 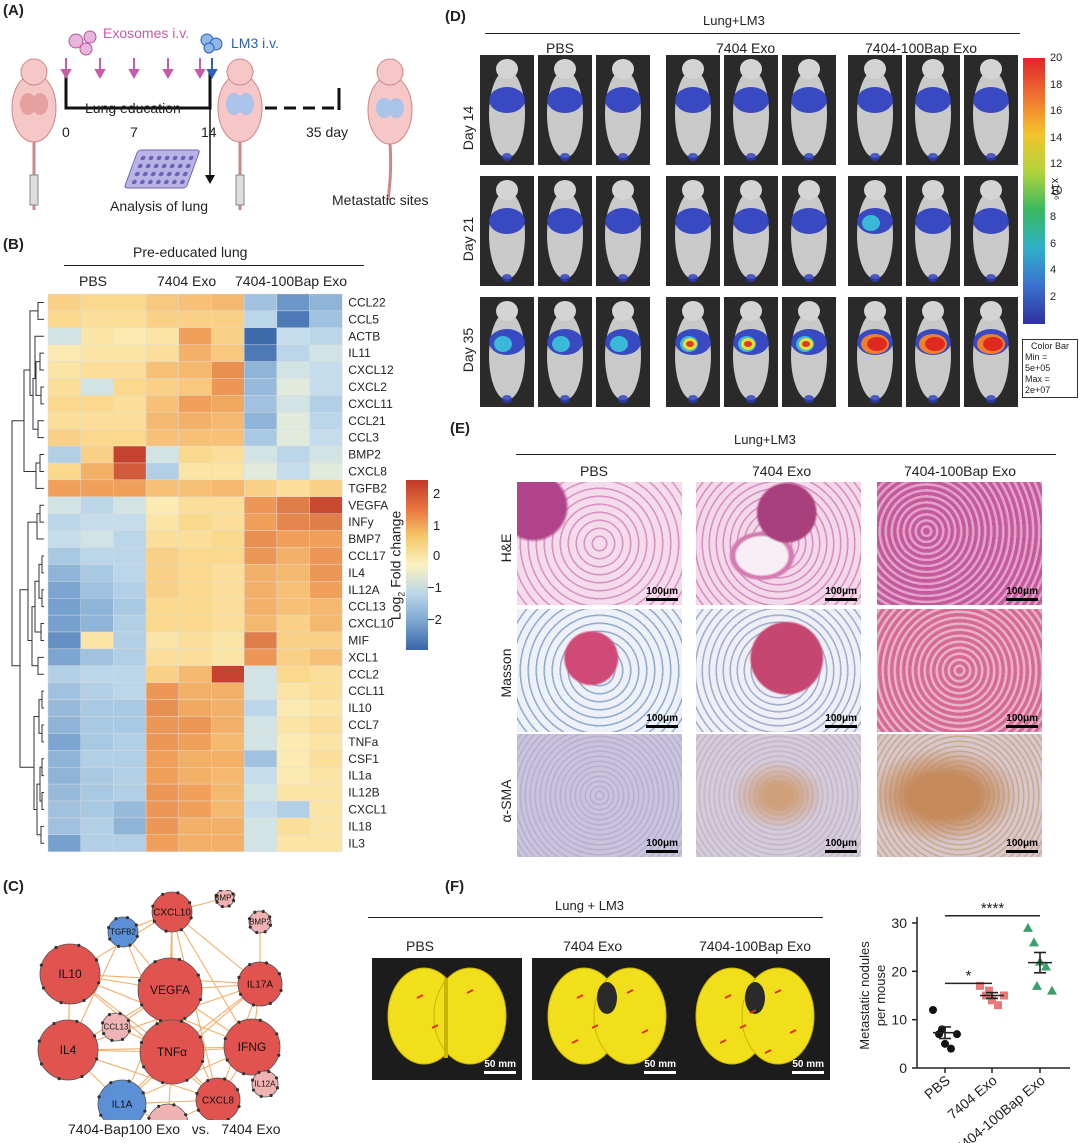 I want to click on panel-f-group-7404: 7404 Exo, so click(x=593, y=946).